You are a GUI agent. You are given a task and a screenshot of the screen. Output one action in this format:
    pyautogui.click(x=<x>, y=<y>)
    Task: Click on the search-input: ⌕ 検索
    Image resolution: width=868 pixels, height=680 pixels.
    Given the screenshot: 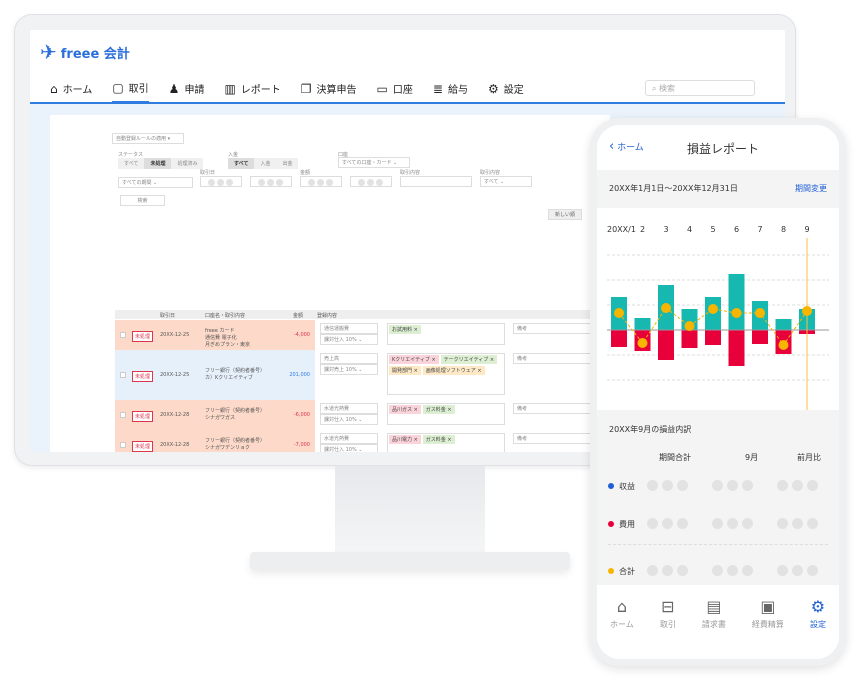 What is the action you would take?
    pyautogui.click(x=700, y=88)
    